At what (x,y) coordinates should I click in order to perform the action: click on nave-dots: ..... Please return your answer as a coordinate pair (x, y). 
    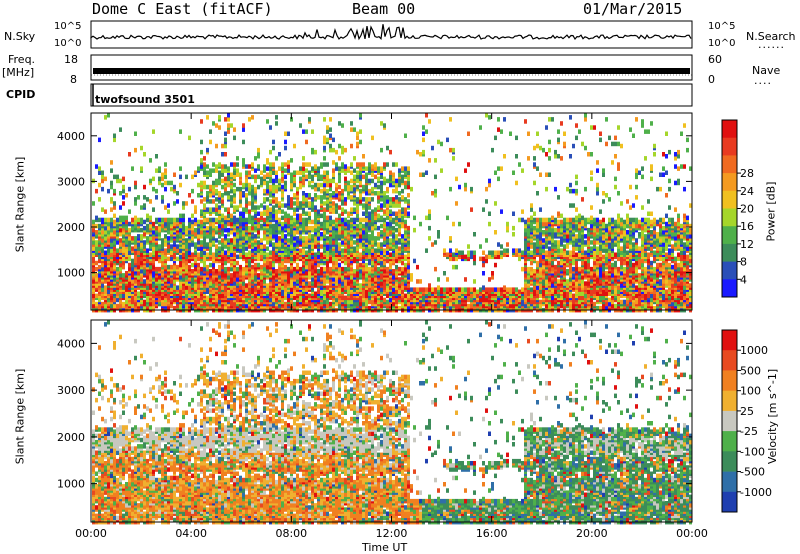
    Looking at the image, I should click on (763, 80).